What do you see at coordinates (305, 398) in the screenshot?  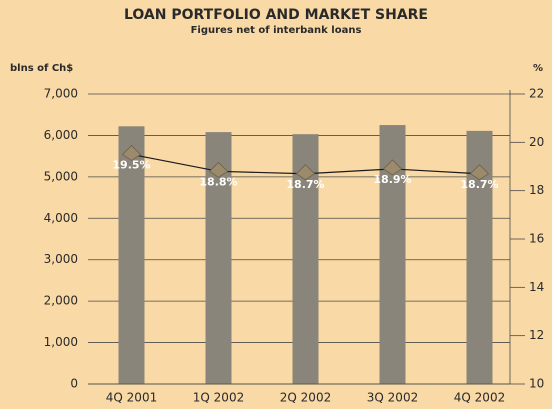 I see `x-tick-label: 2Q 2002` at bounding box center [305, 398].